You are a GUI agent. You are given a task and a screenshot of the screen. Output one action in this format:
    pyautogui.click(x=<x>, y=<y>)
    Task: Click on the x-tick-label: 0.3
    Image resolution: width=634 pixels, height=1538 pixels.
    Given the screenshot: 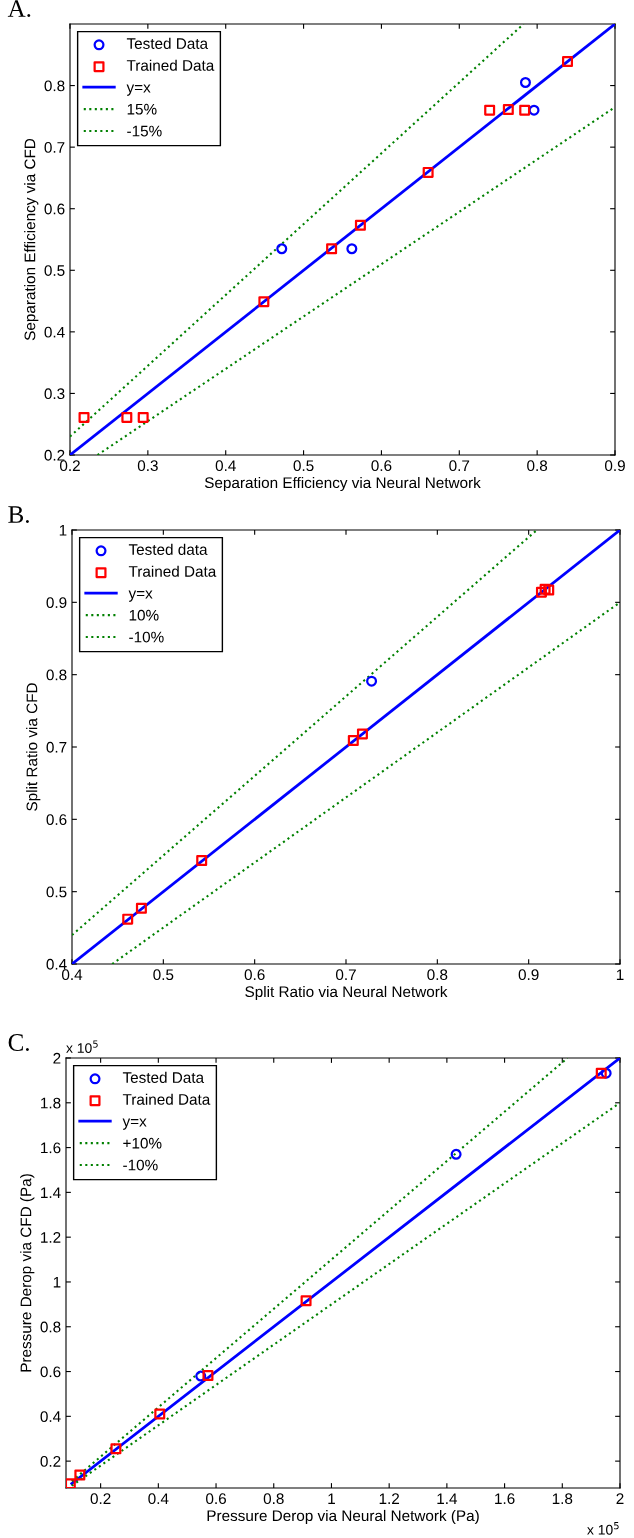 What is the action you would take?
    pyautogui.click(x=147, y=466)
    